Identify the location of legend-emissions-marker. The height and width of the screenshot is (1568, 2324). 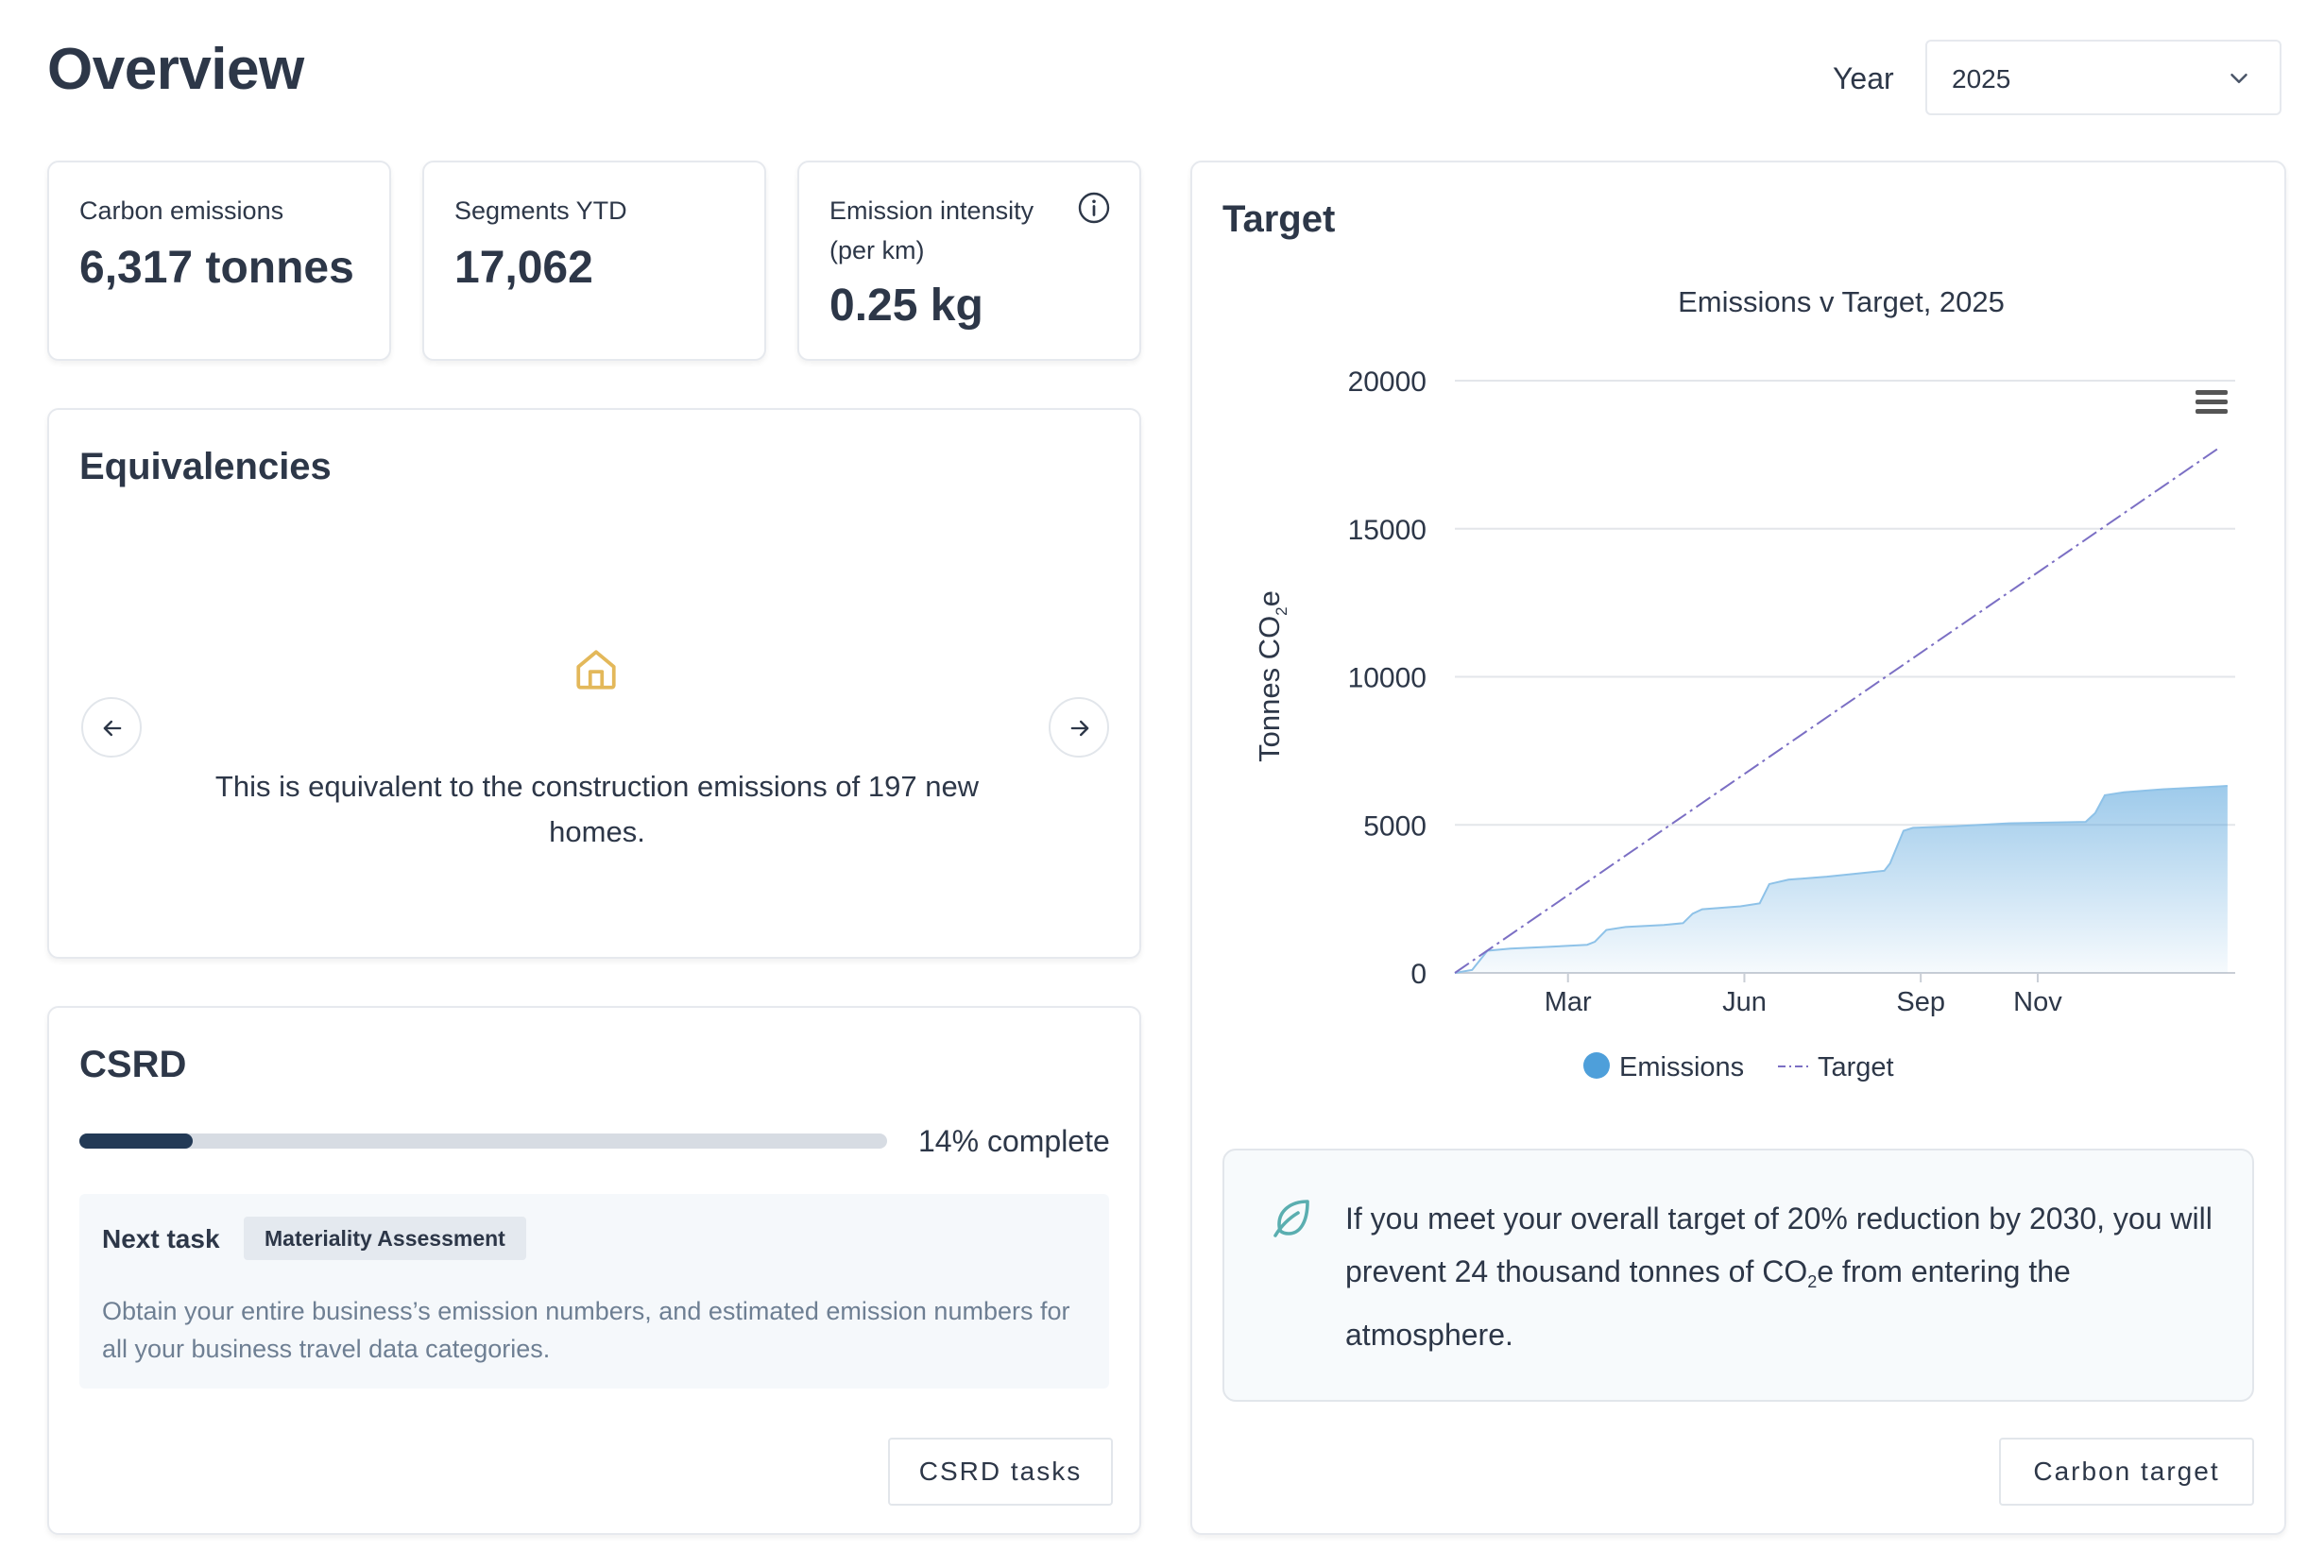
(1596, 1065).